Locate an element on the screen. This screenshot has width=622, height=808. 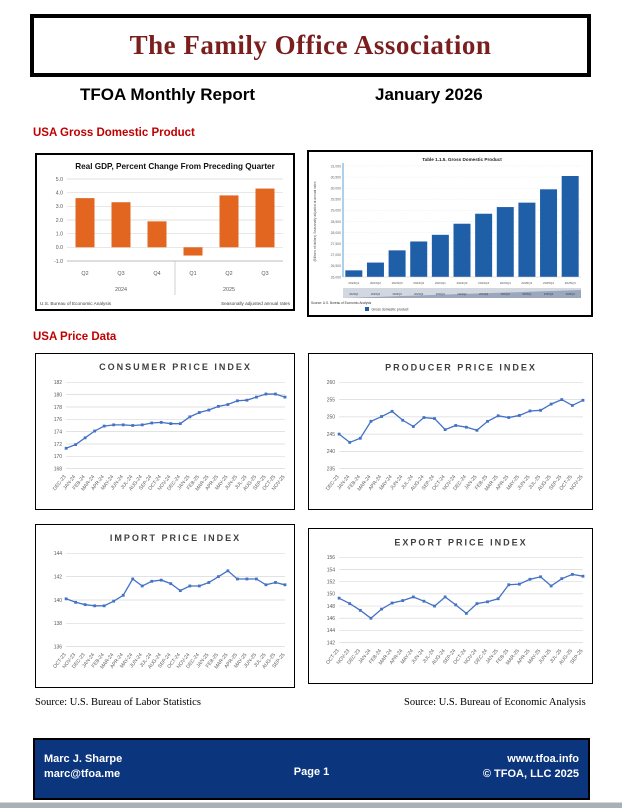
website-link: www.tfoa.info is located at coordinates (543, 759).